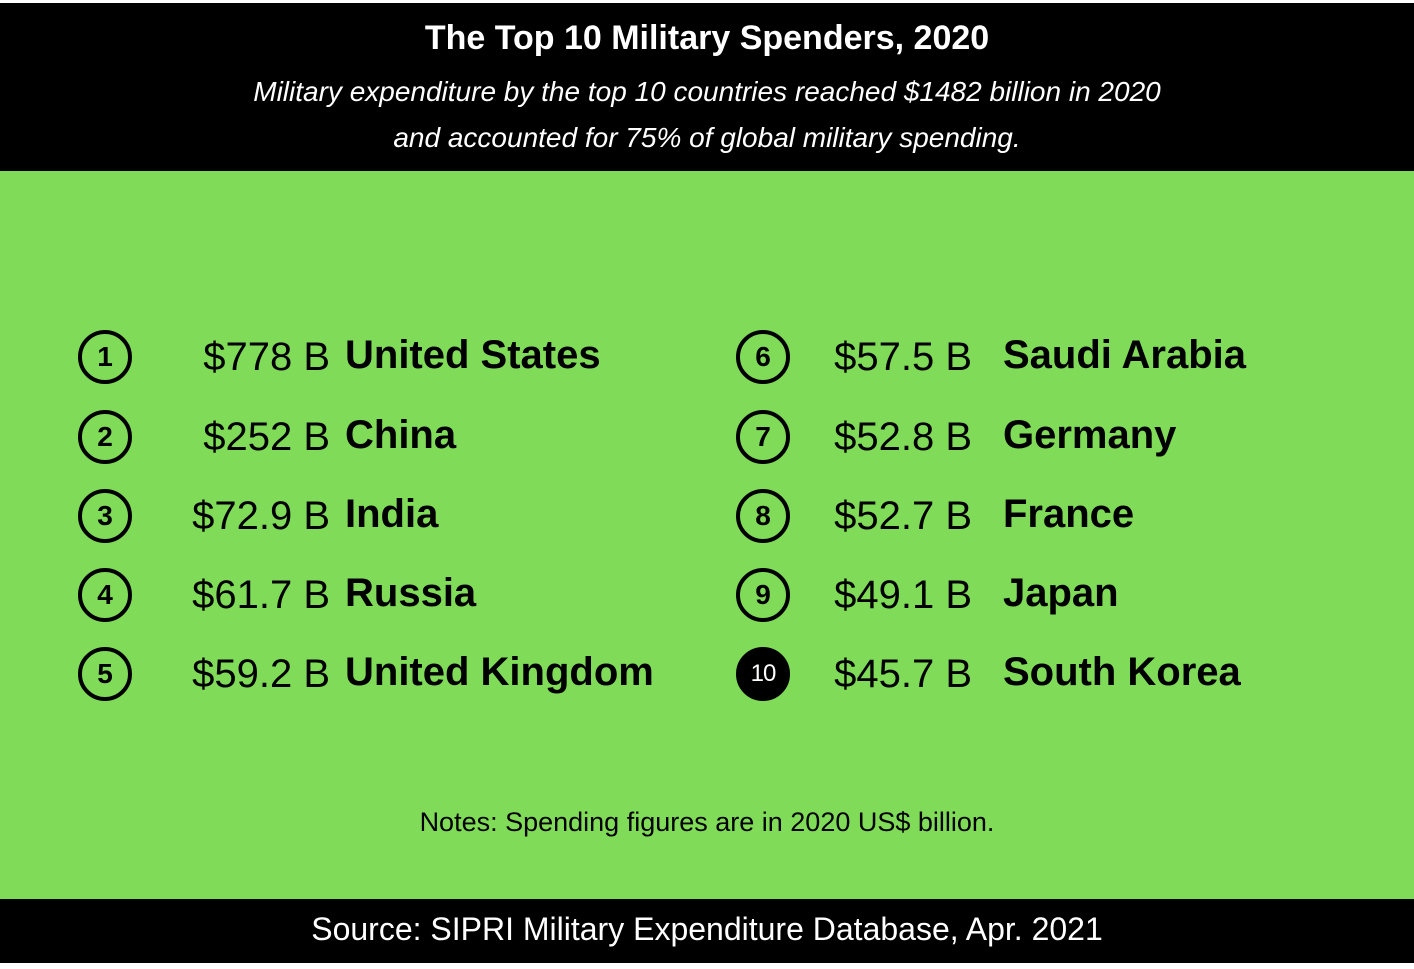 This screenshot has height=969, width=1414. I want to click on spending-amount: $61.7 B, so click(261, 595).